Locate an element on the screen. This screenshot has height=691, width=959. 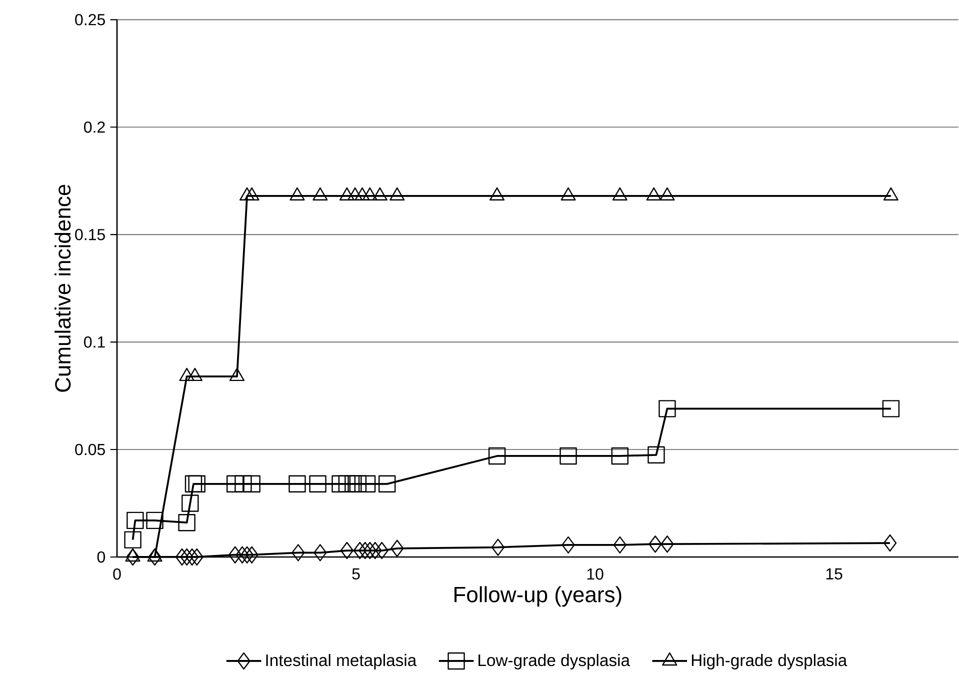
y-tick-label: 0.1 is located at coordinates (94, 342).